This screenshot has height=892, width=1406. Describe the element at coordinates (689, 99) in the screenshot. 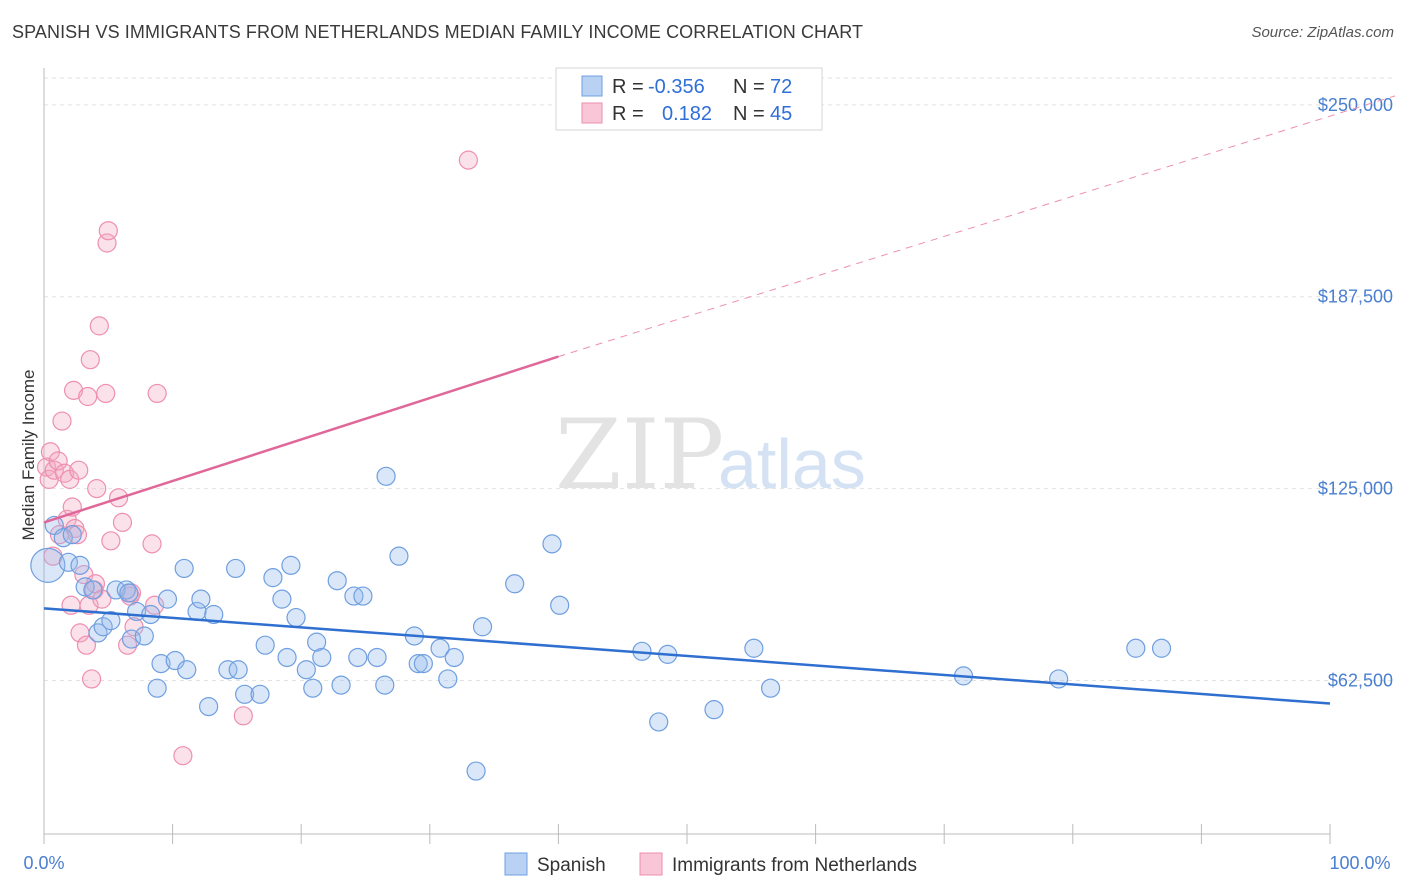

I see `stats-legend: R = -0.356 N = 72 R = 0.182 N = 45` at that location.